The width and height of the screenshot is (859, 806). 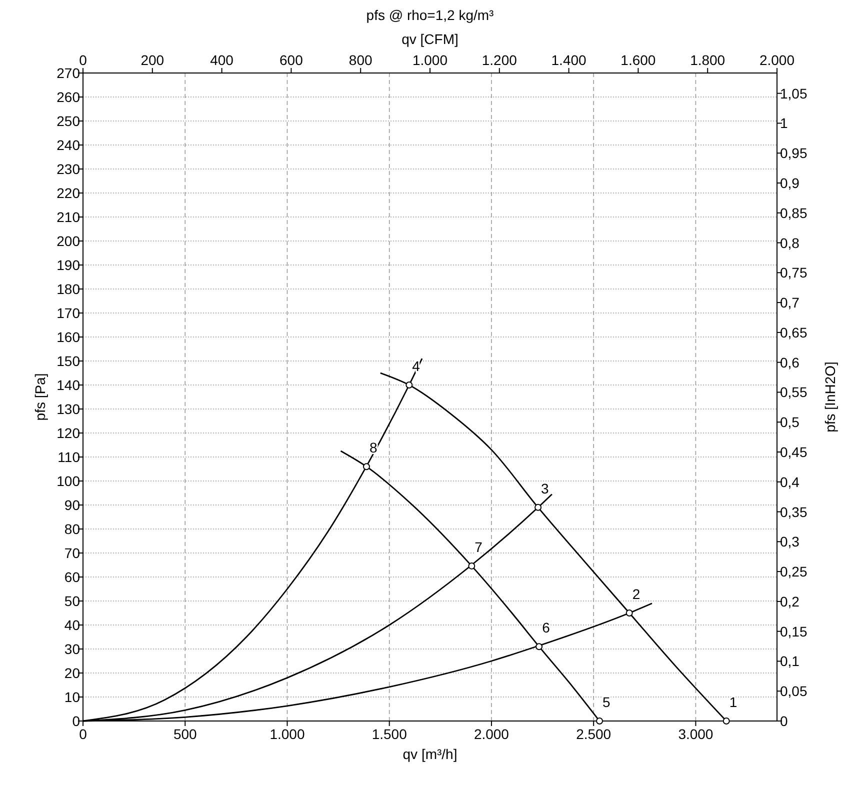 What do you see at coordinates (430, 15) in the screenshot?
I see `chart-title: pfs @ rho=1,2 kg/m³` at bounding box center [430, 15].